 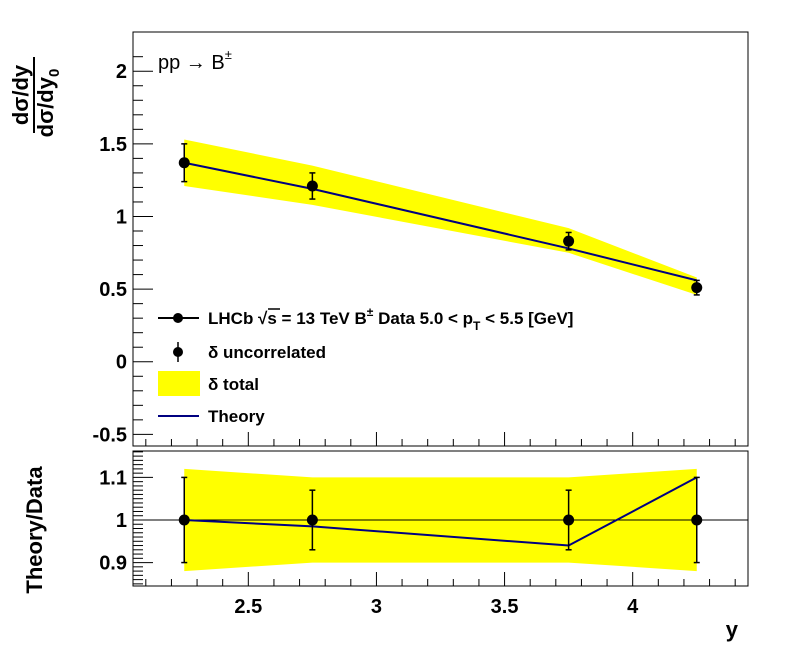 I want to click on process-annotation-text: pp → B, so click(x=191, y=63).